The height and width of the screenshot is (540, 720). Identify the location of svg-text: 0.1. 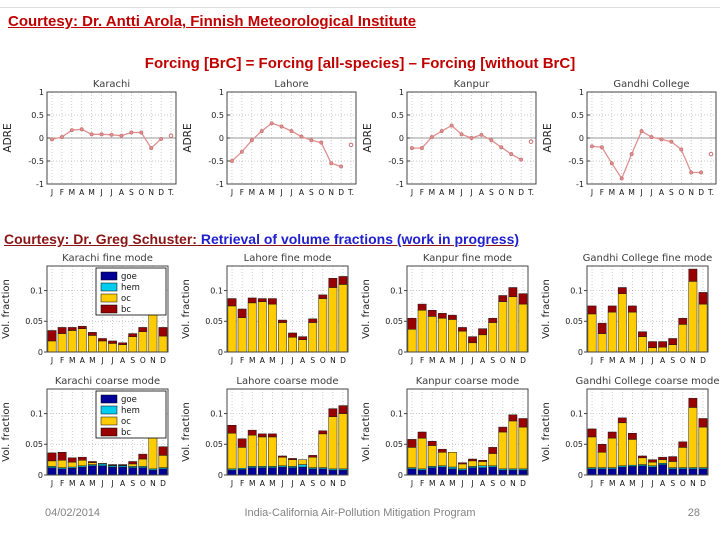
(396, 290).